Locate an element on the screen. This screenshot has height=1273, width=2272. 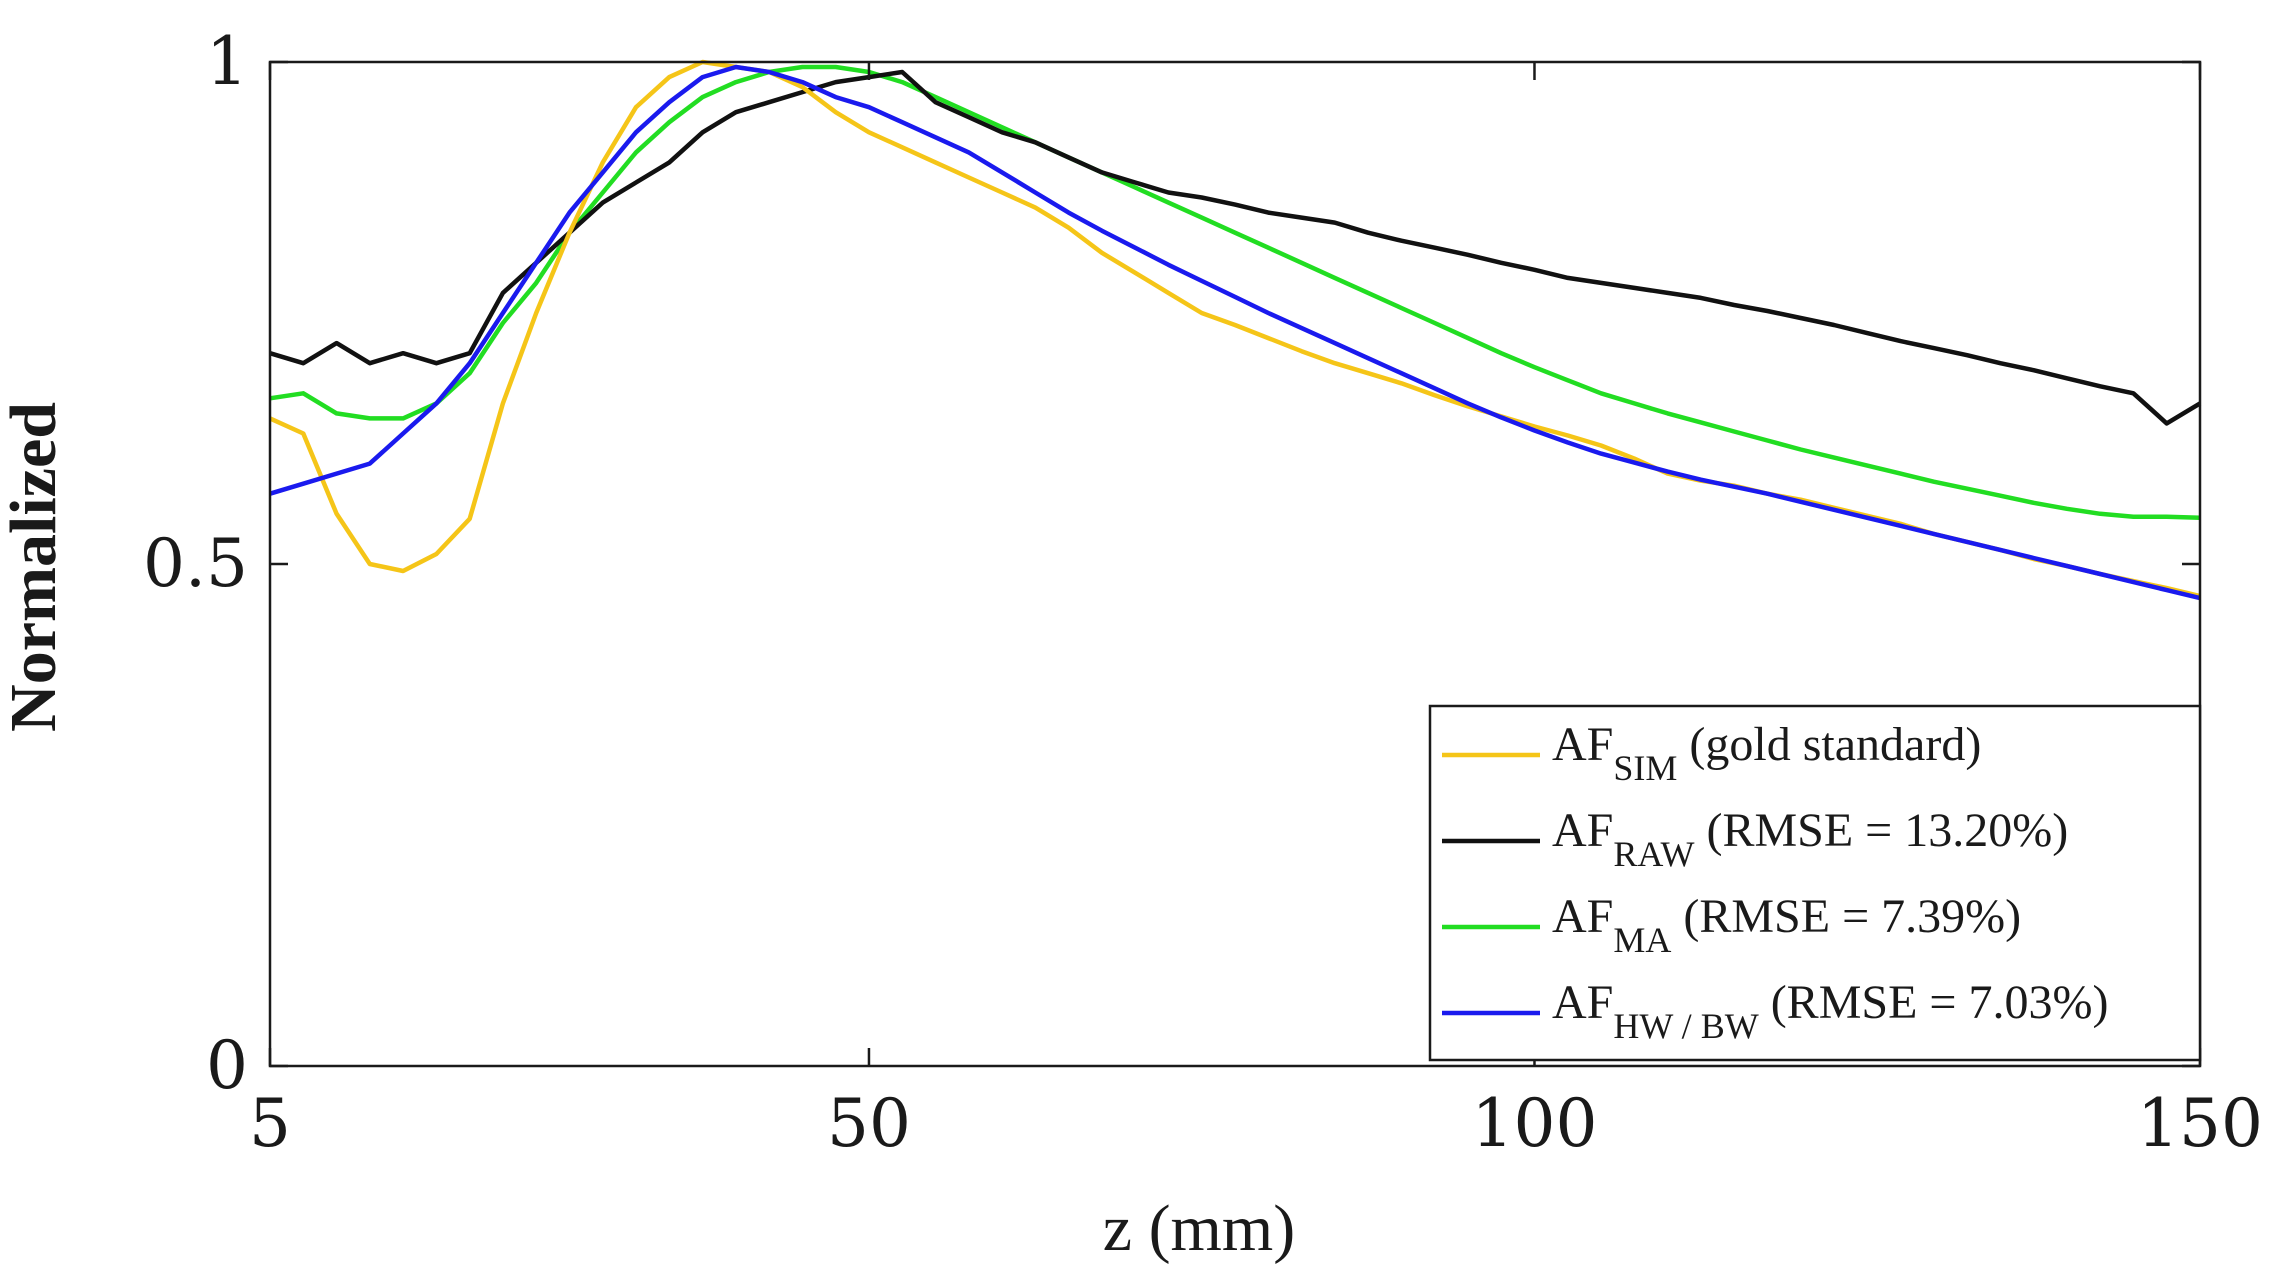
legend-entry: AFSIM (gold standard) is located at coordinates (1711, 753).